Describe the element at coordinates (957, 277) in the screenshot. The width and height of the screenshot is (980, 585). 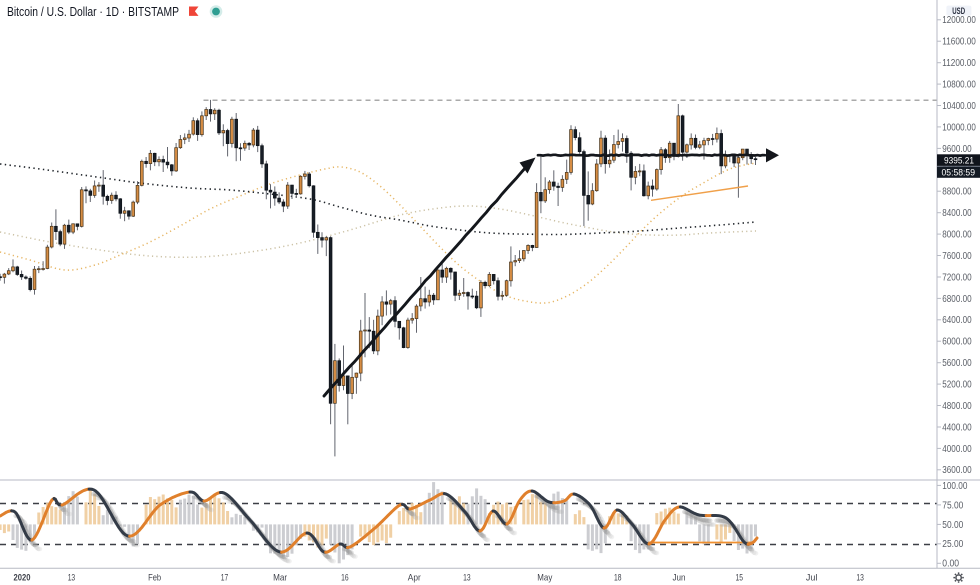
I see `svg-text: 7200.00` at that location.